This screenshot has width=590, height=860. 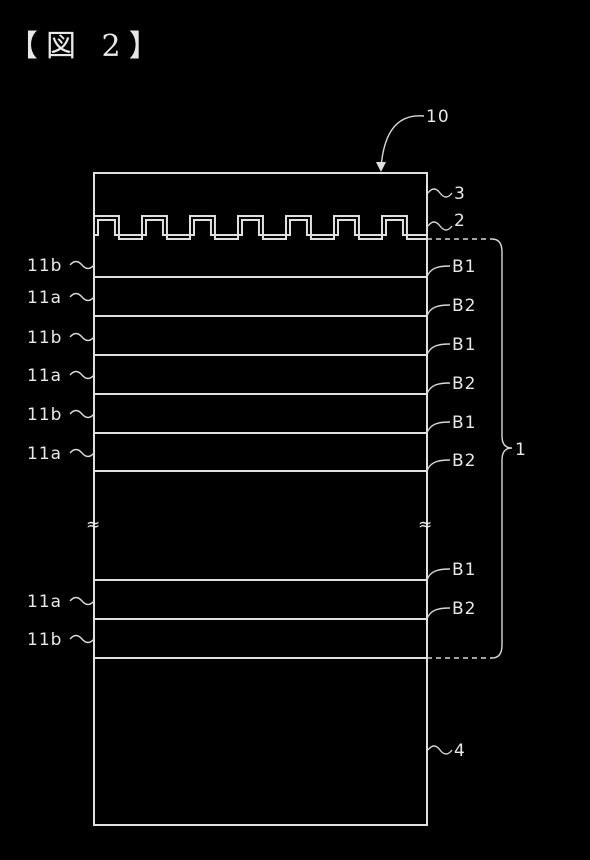 I want to click on device-label: 10, so click(x=438, y=117).